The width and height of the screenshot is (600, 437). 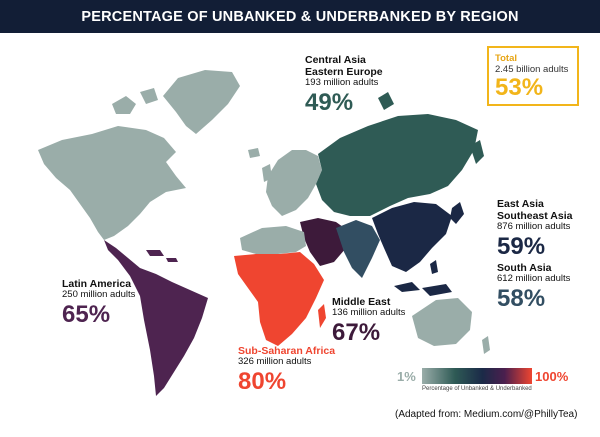 I want to click on source-credit: (Adapted from: Medium.com/@PhillyTea), so click(x=486, y=414).